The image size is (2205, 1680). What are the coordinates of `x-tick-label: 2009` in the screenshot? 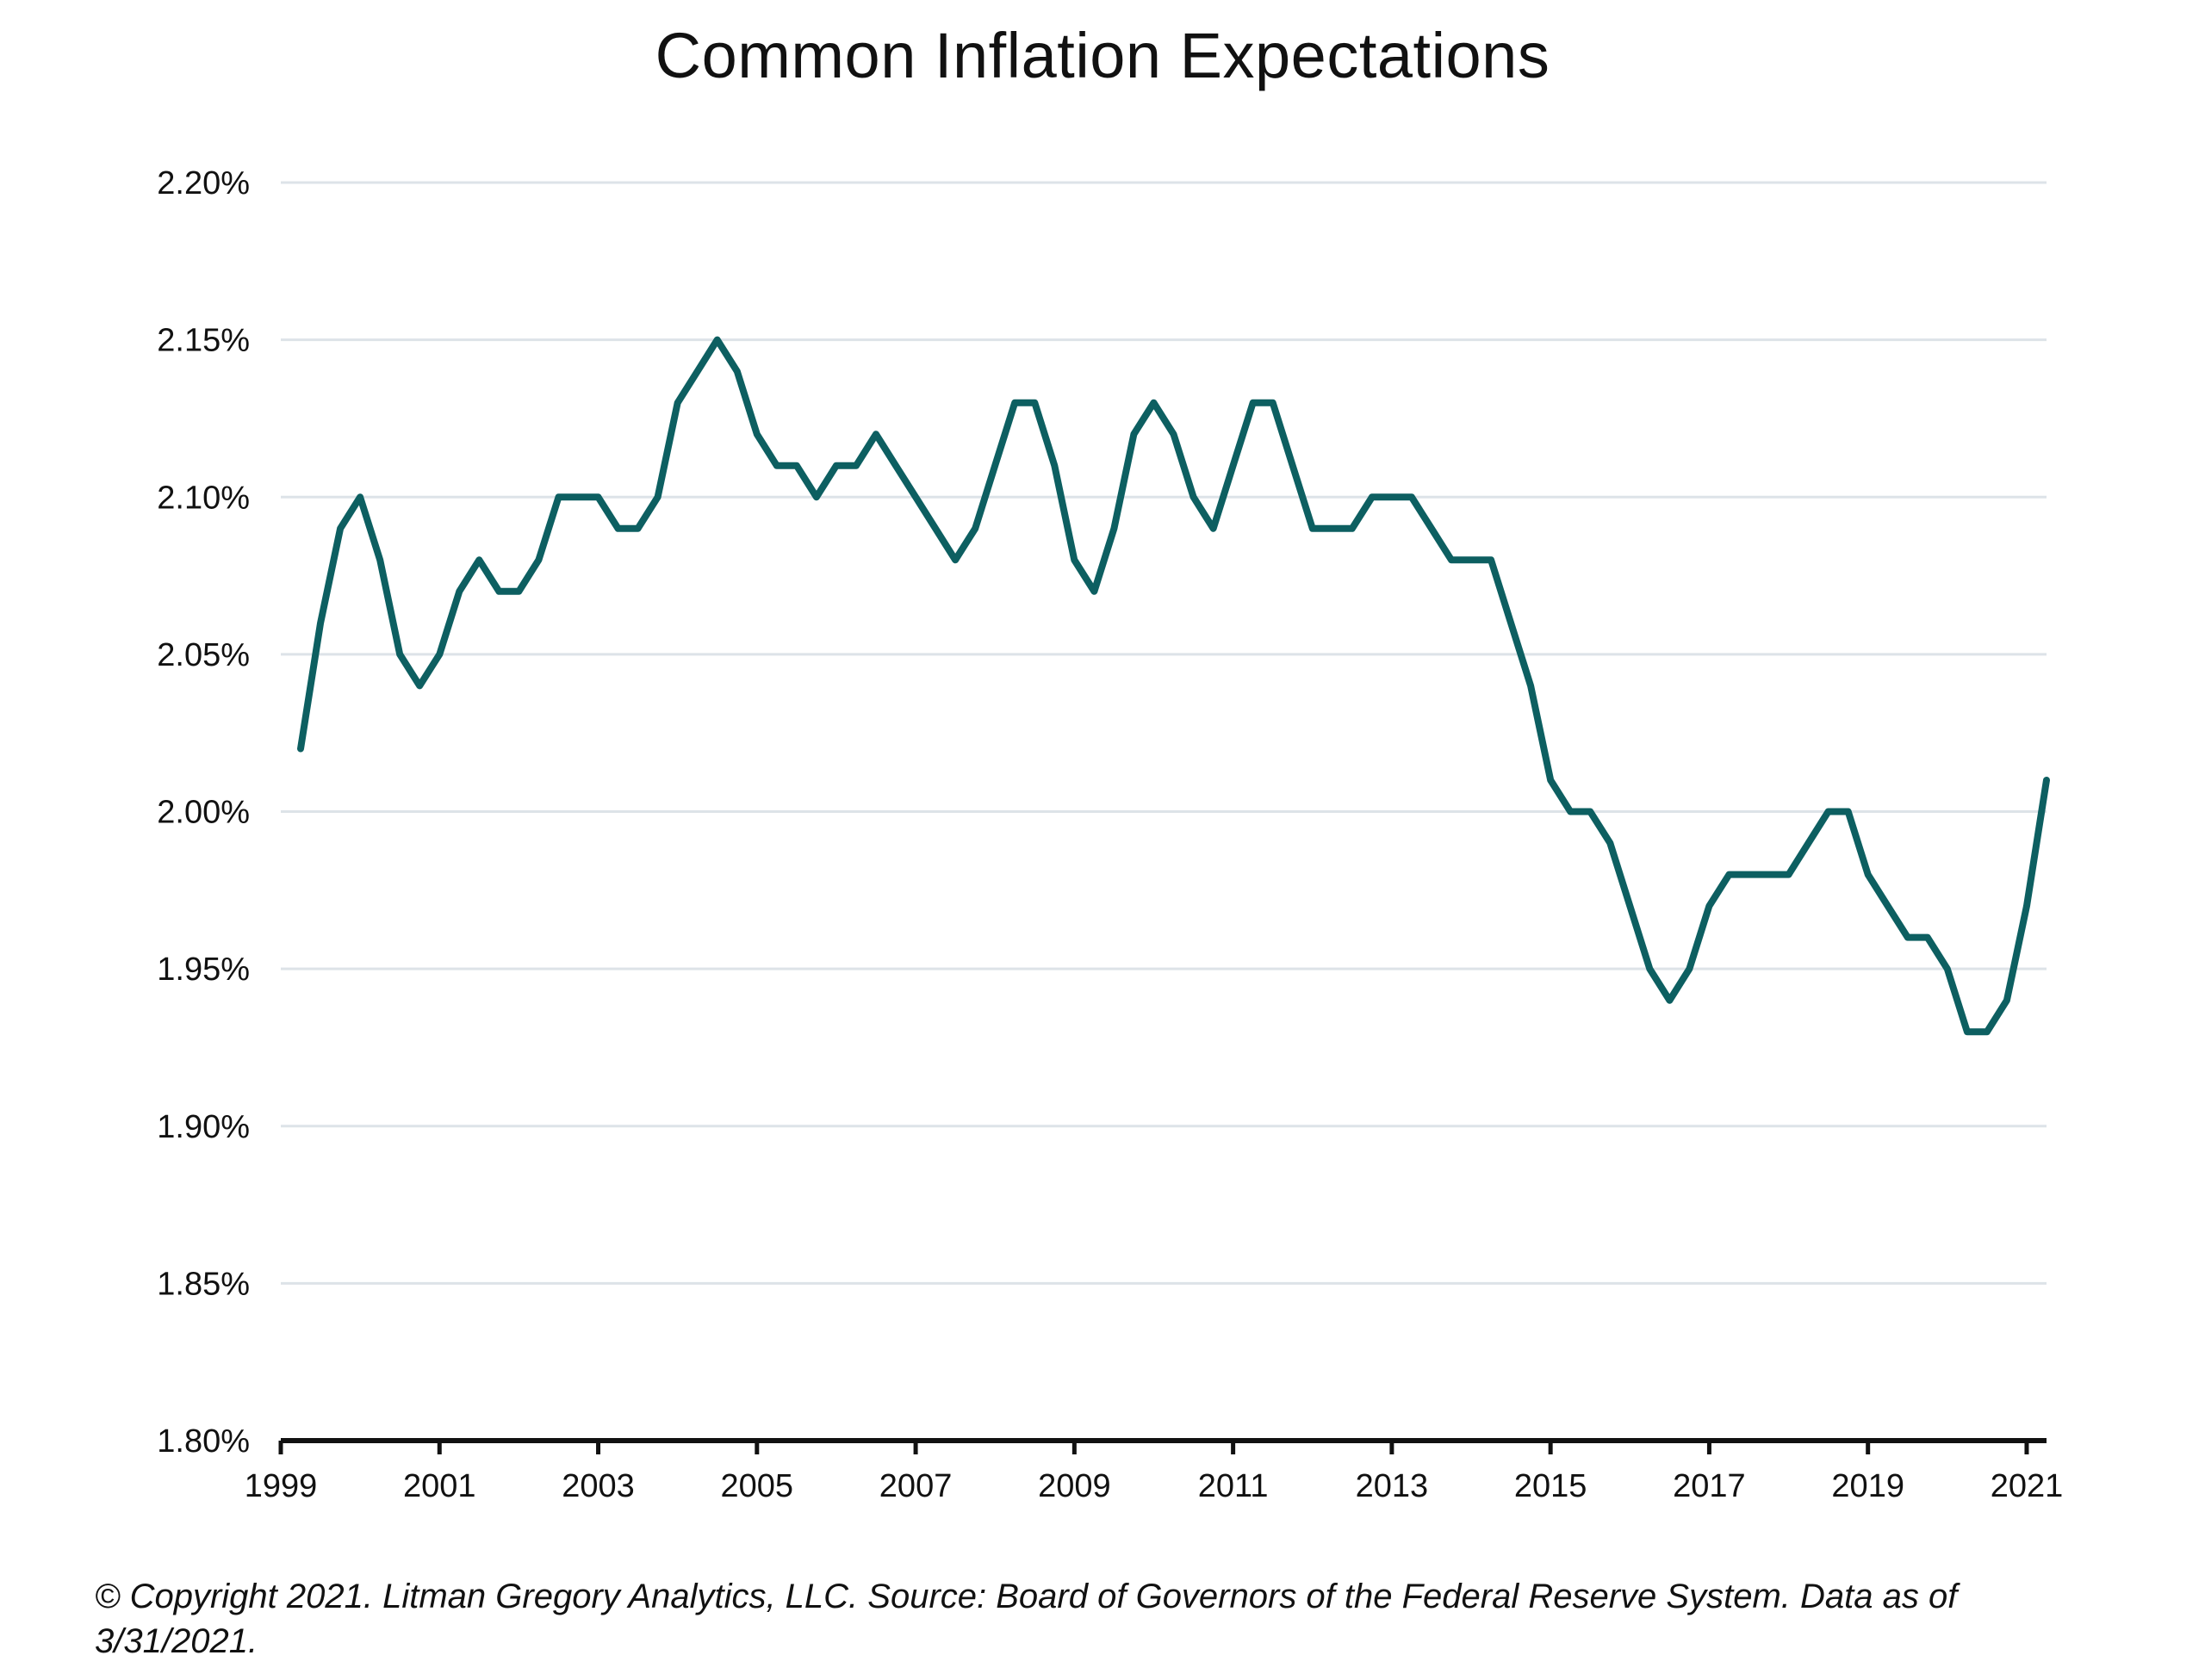 It's located at (1074, 1486).